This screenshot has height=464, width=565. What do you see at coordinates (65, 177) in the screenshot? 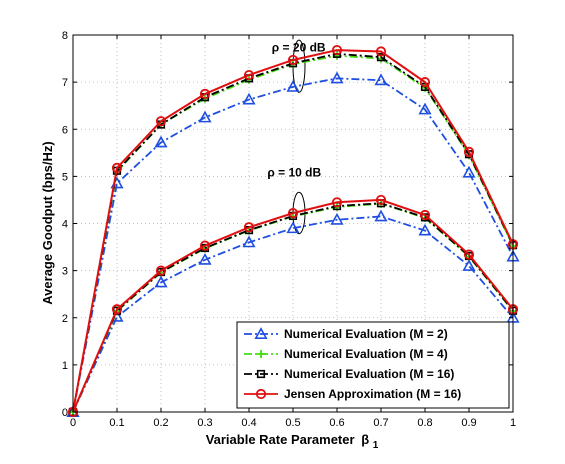
I see `y-tick-label: 5` at bounding box center [65, 177].